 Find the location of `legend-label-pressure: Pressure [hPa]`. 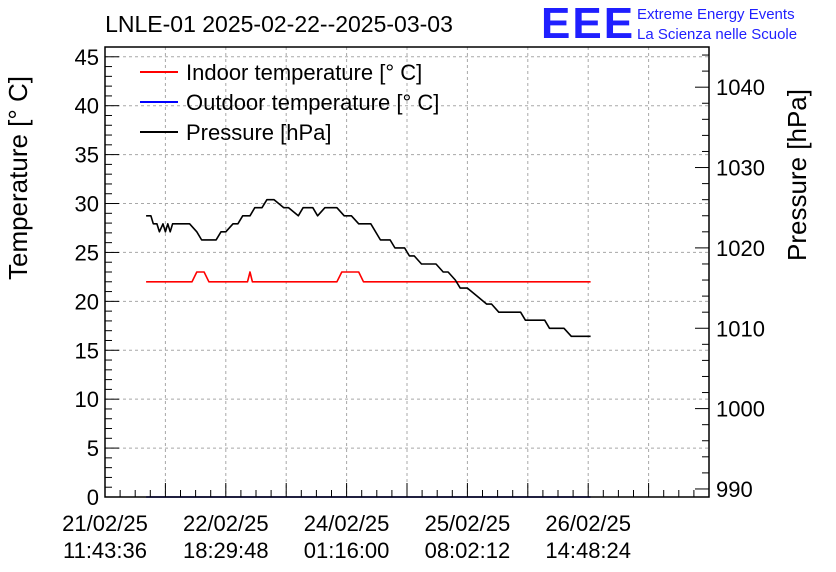

legend-label-pressure: Pressure [hPa] is located at coordinates (259, 132).